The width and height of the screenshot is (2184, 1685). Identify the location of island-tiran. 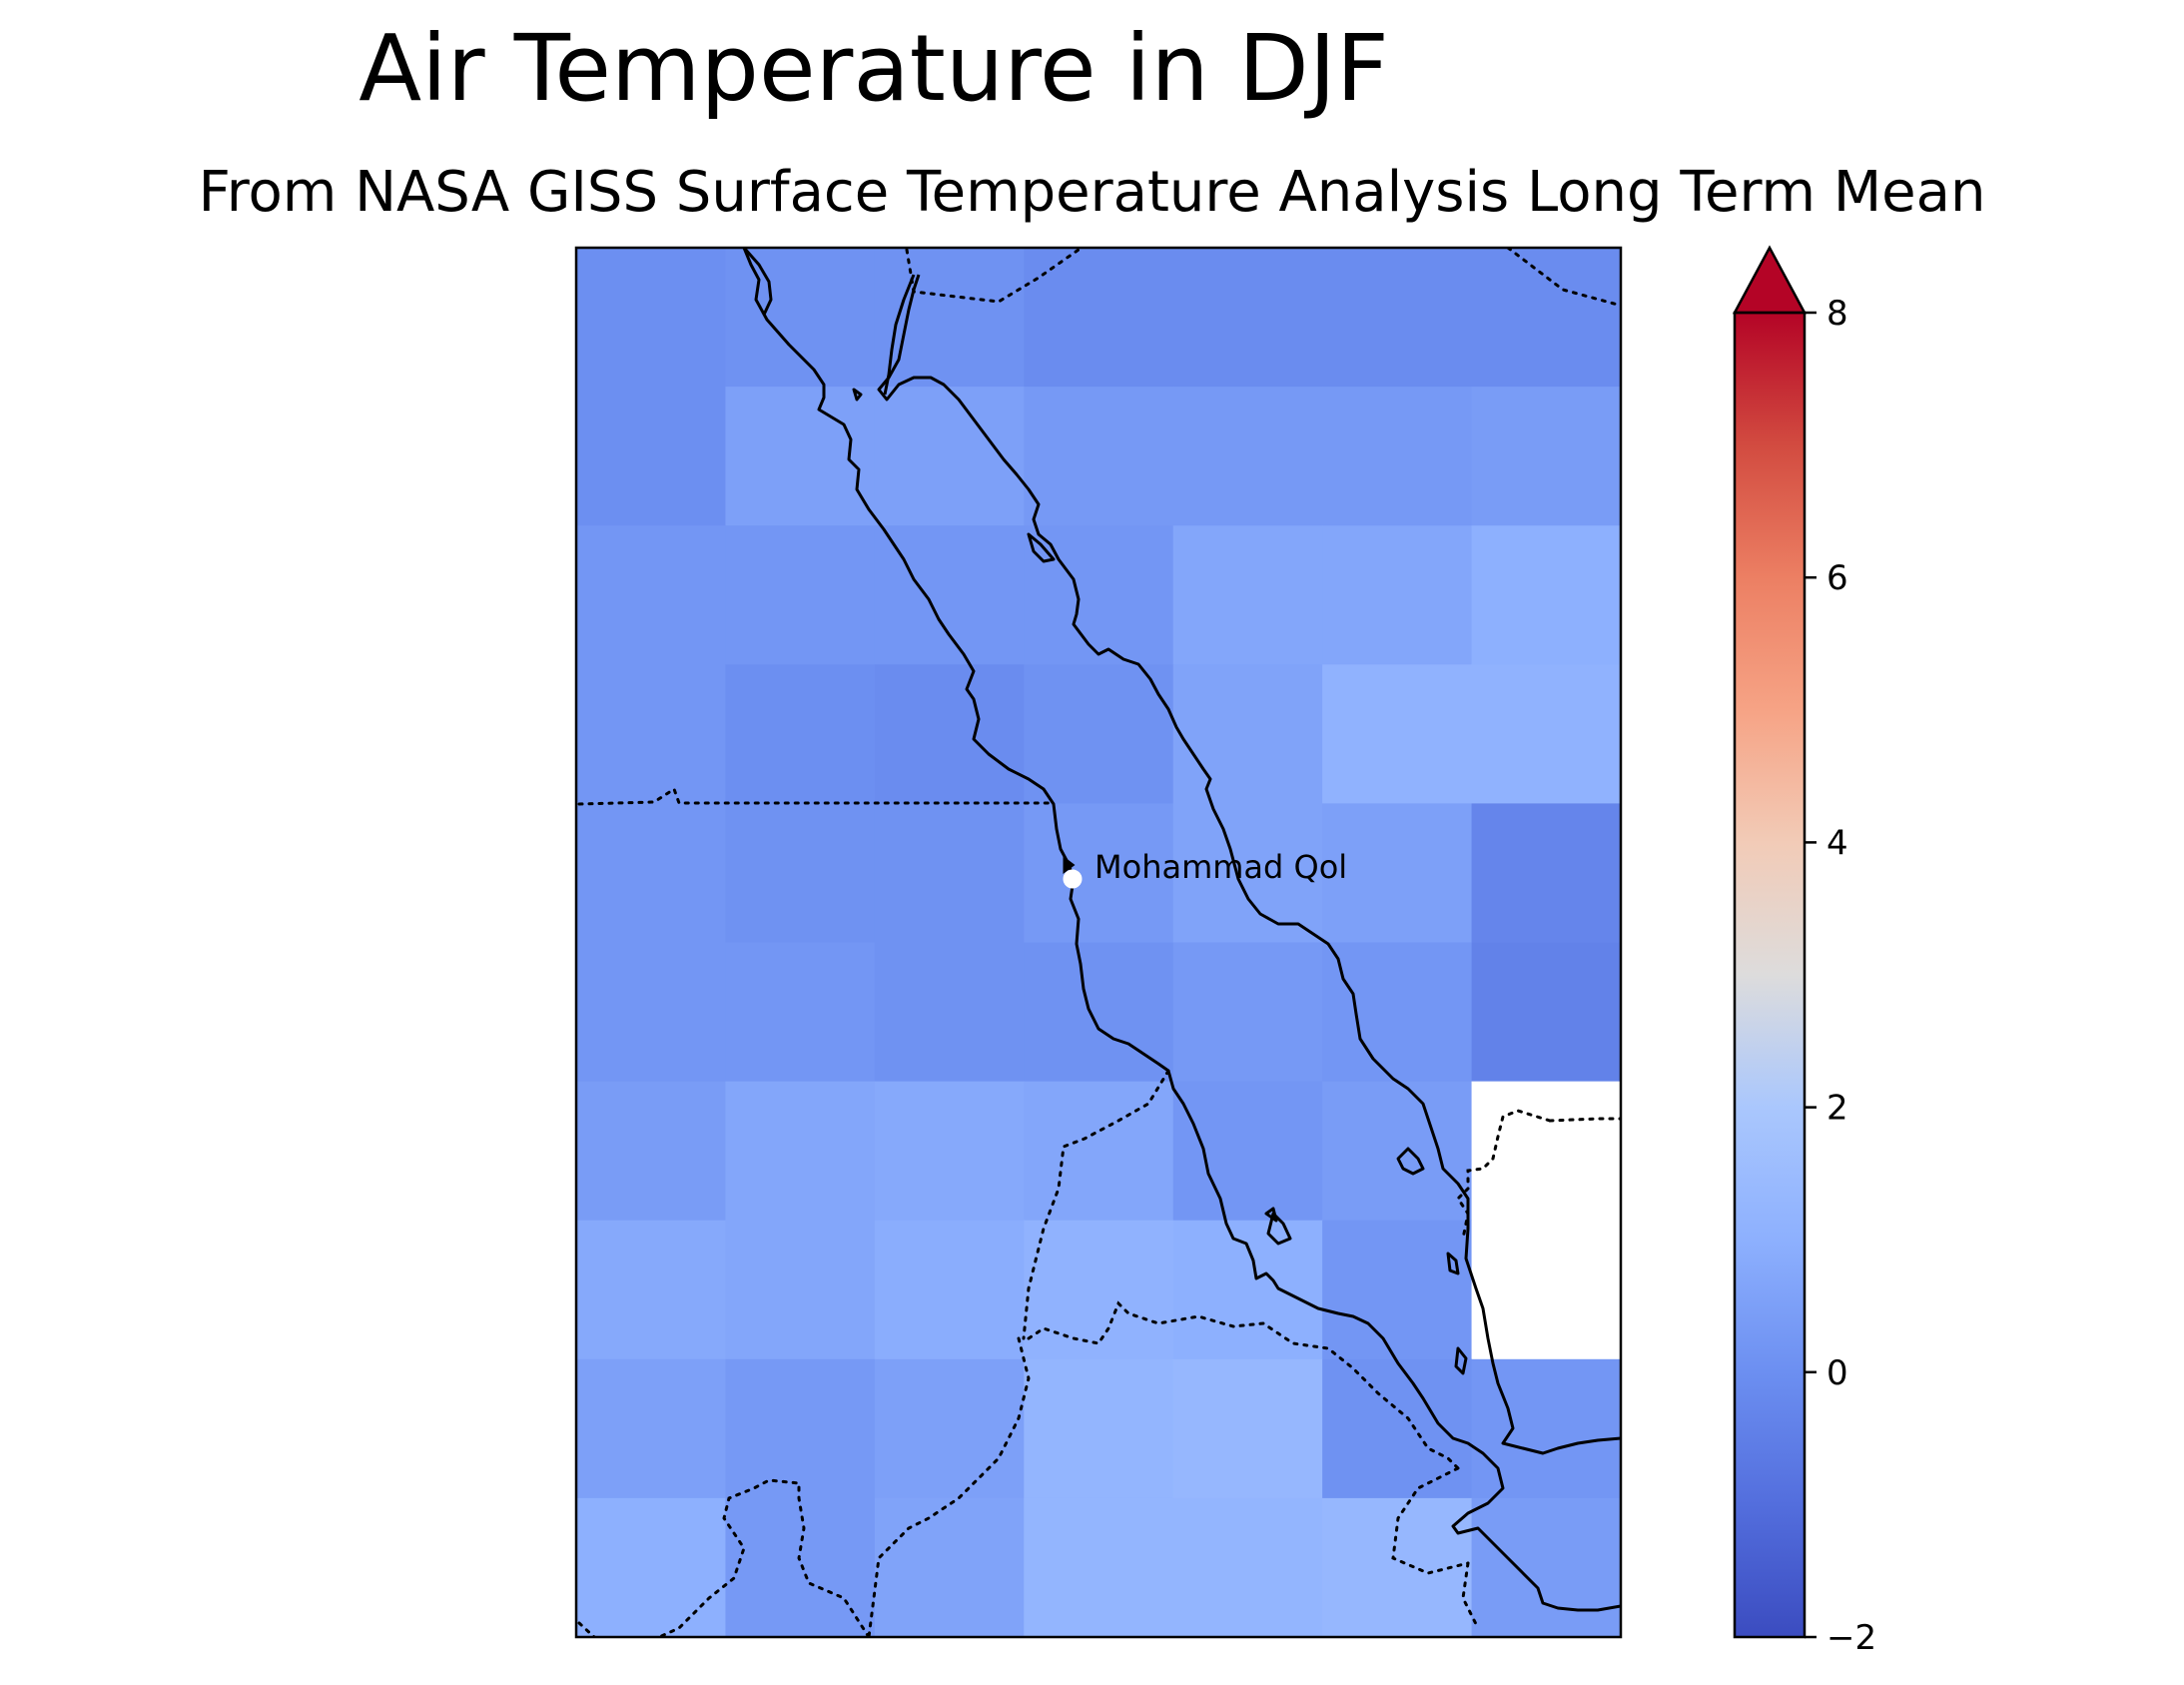
(1042, 548).